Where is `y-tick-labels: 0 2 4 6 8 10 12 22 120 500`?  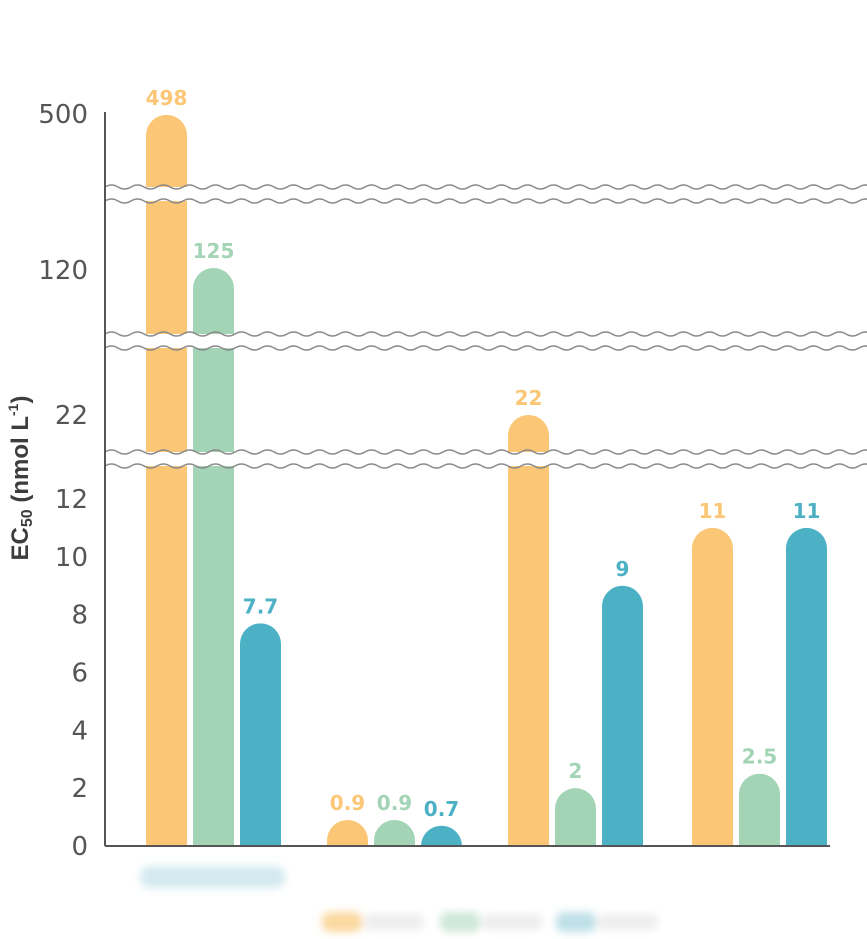 y-tick-labels: 0 2 4 6 8 10 12 22 120 500 is located at coordinates (63, 481).